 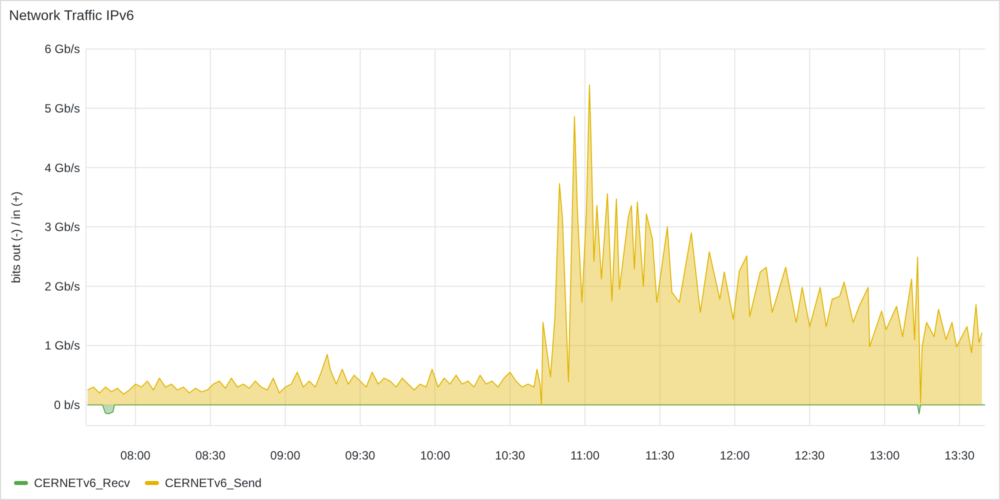 I want to click on legend-label: CERNETv6_Send, so click(x=213, y=483).